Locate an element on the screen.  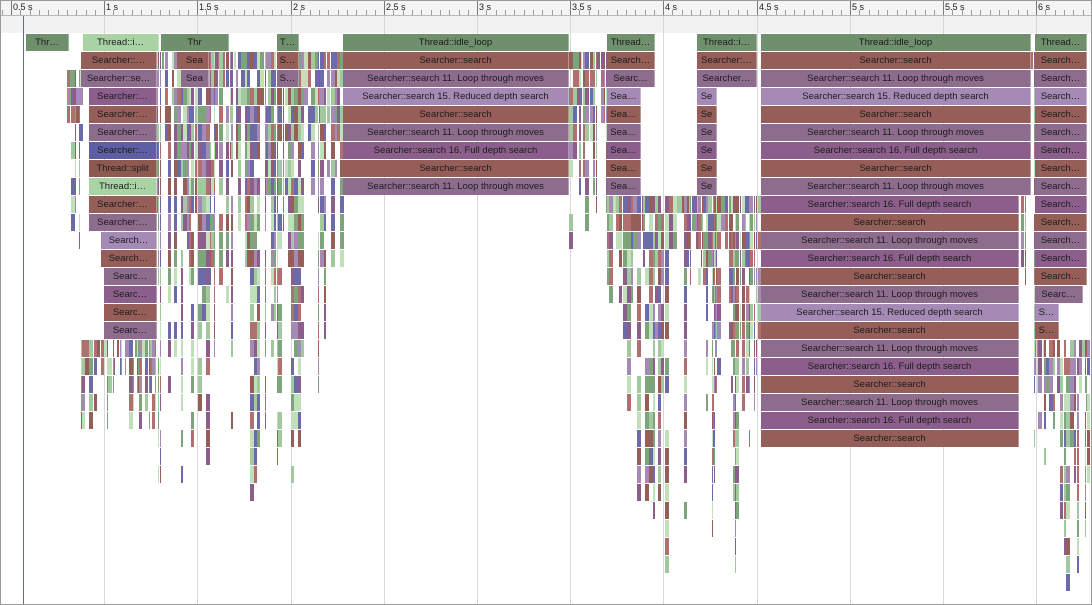
call-block-search: Searcher::search is located at coordinates (456, 168).